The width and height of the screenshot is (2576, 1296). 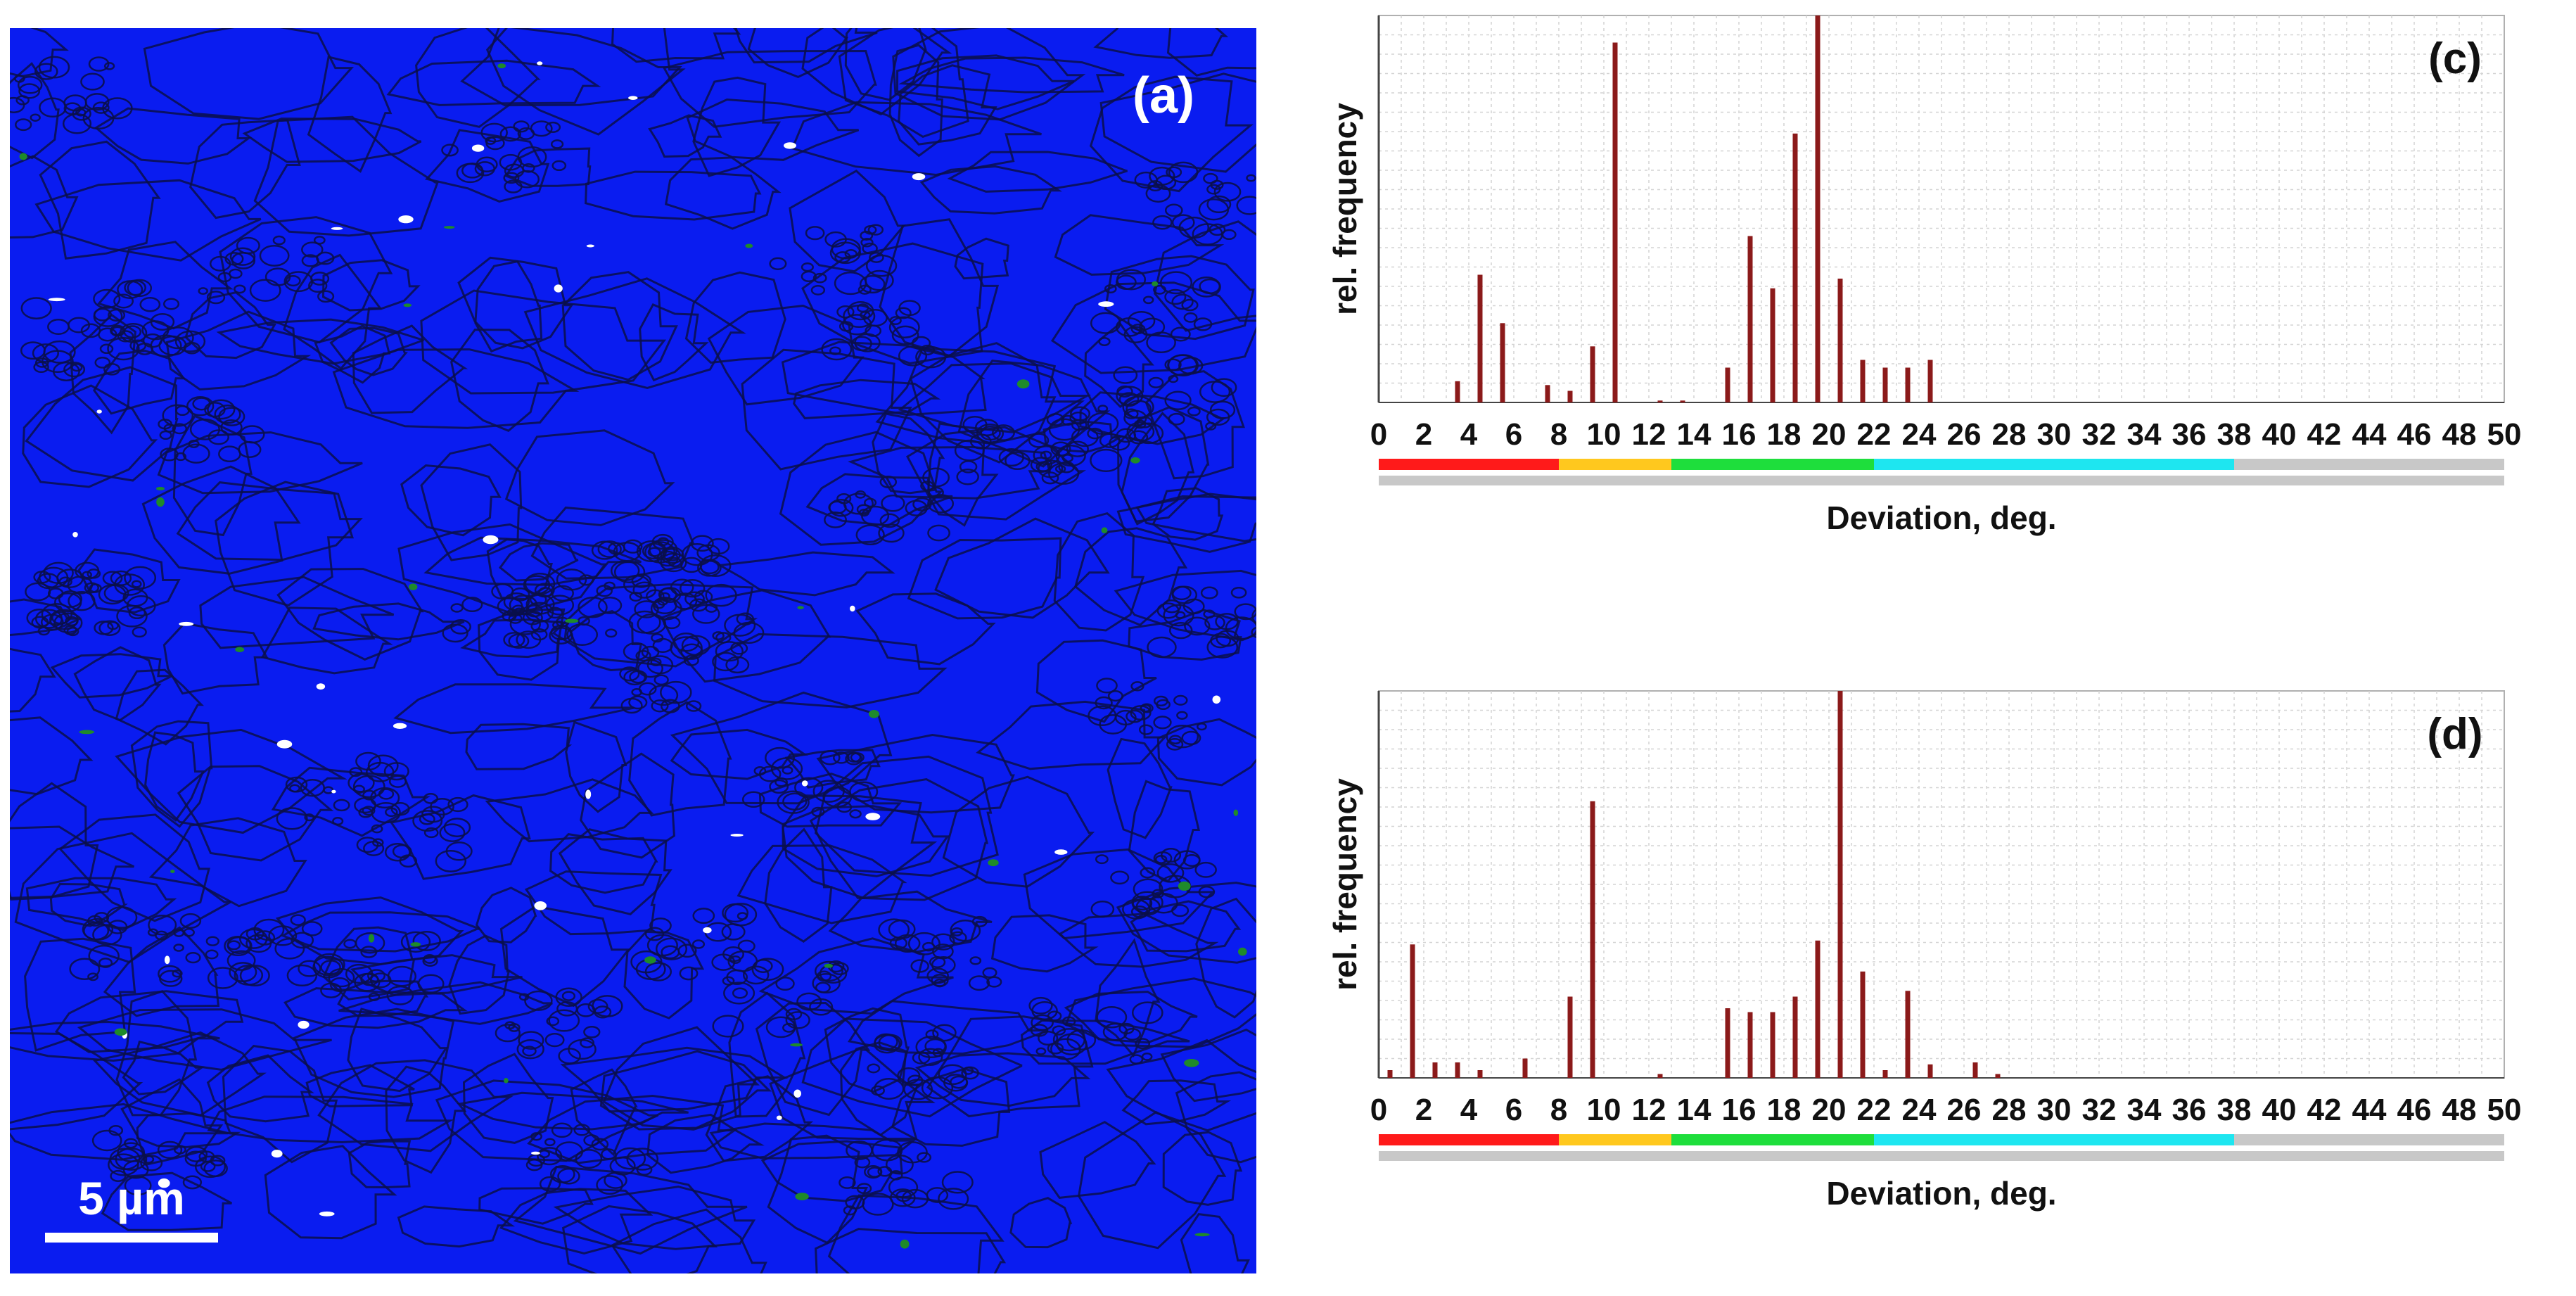 I want to click on x-tick-label: 4, so click(x=1469, y=434).